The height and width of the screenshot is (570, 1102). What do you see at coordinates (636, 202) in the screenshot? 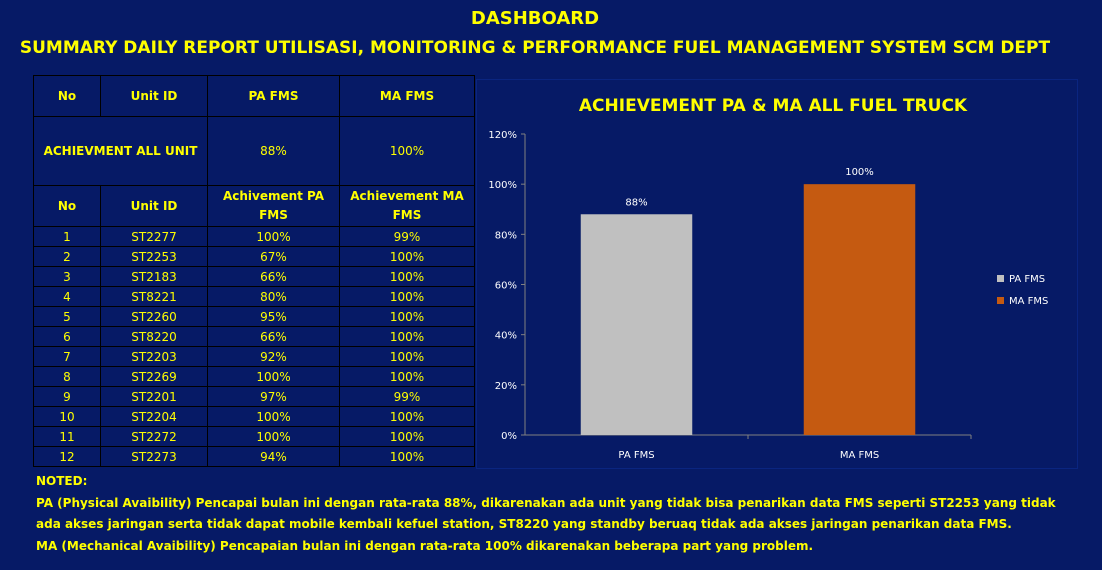
I see `data-label: 88%` at bounding box center [636, 202].